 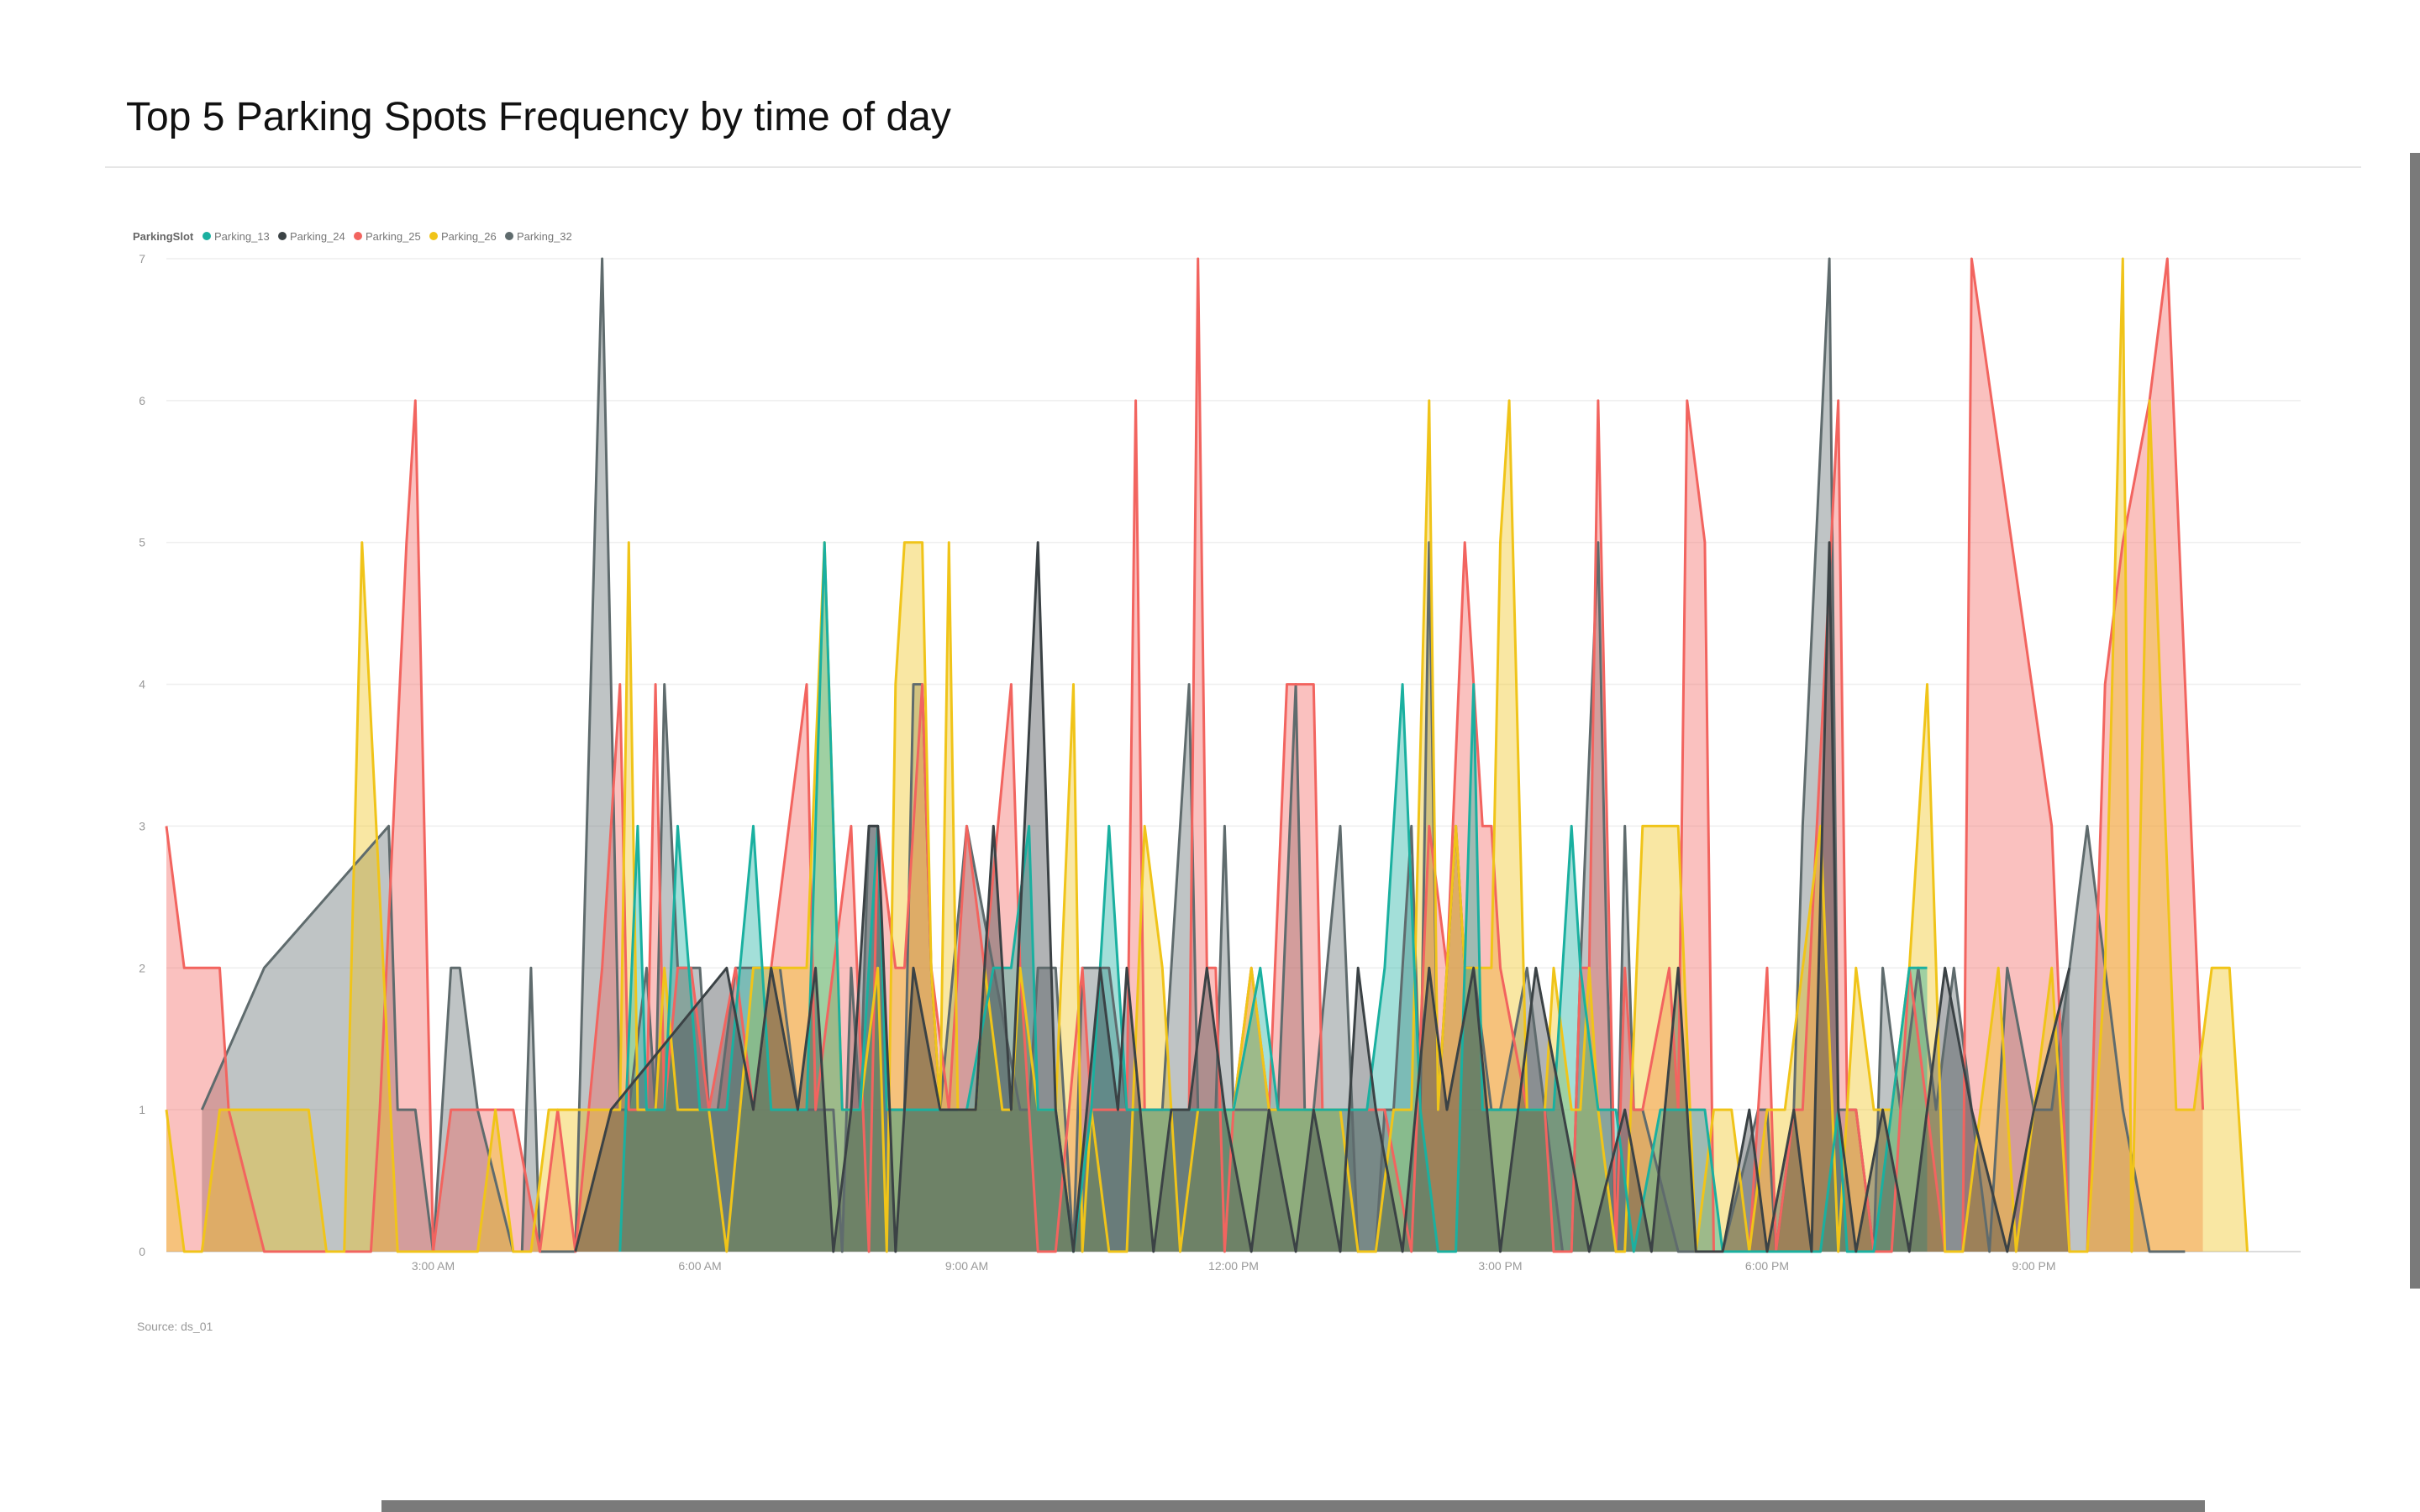 I want to click on legend-label-parking-13: Parking_13, so click(x=242, y=236).